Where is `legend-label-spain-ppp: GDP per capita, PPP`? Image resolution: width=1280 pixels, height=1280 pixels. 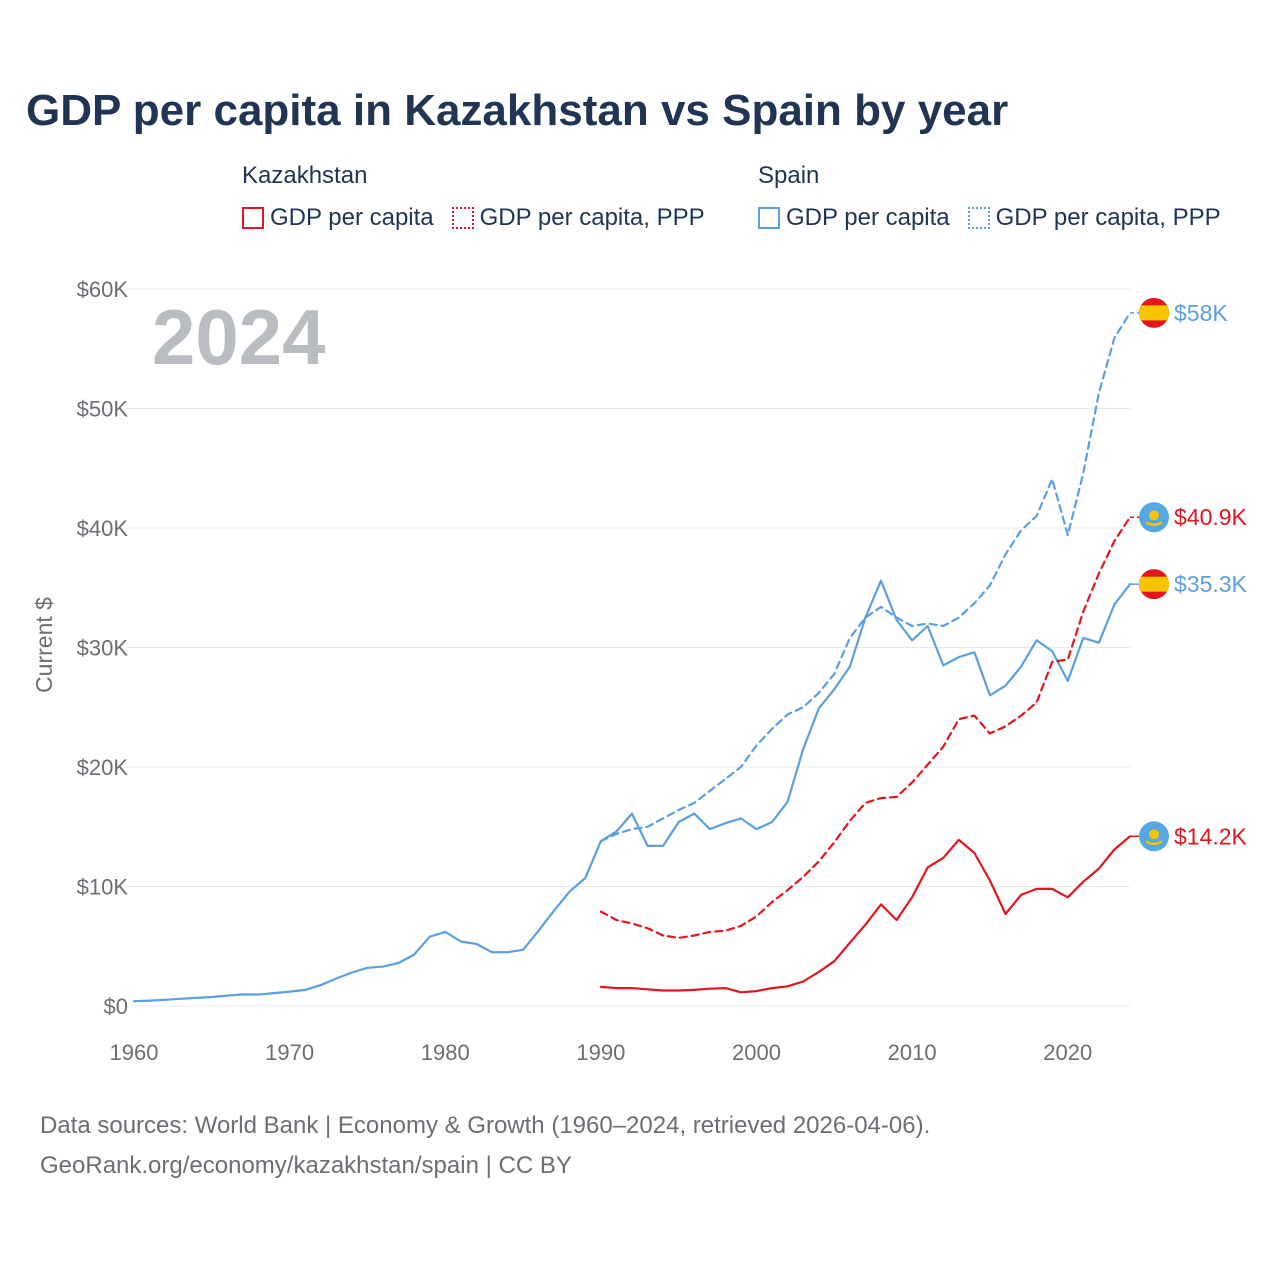
legend-label-spain-ppp: GDP per capita, PPP is located at coordinates (1108, 217).